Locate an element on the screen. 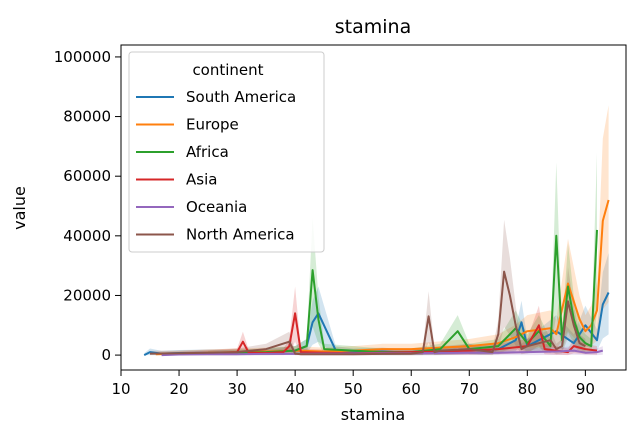  legend-label-south-america: South America is located at coordinates (241, 97).